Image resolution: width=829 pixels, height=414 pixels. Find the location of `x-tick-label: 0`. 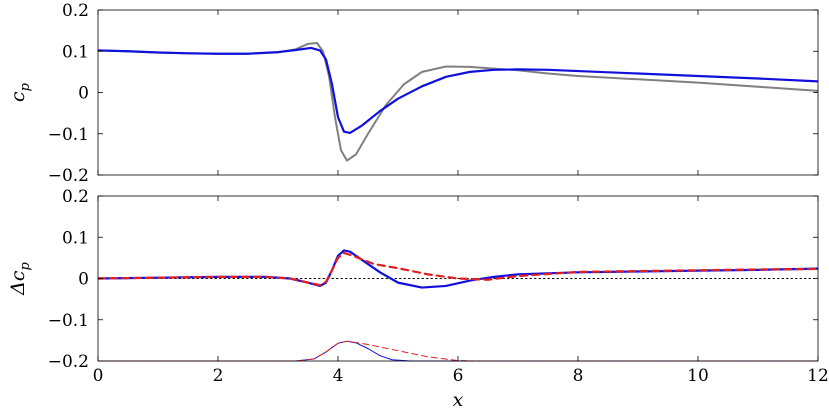

x-tick-label: 0 is located at coordinates (98, 376).